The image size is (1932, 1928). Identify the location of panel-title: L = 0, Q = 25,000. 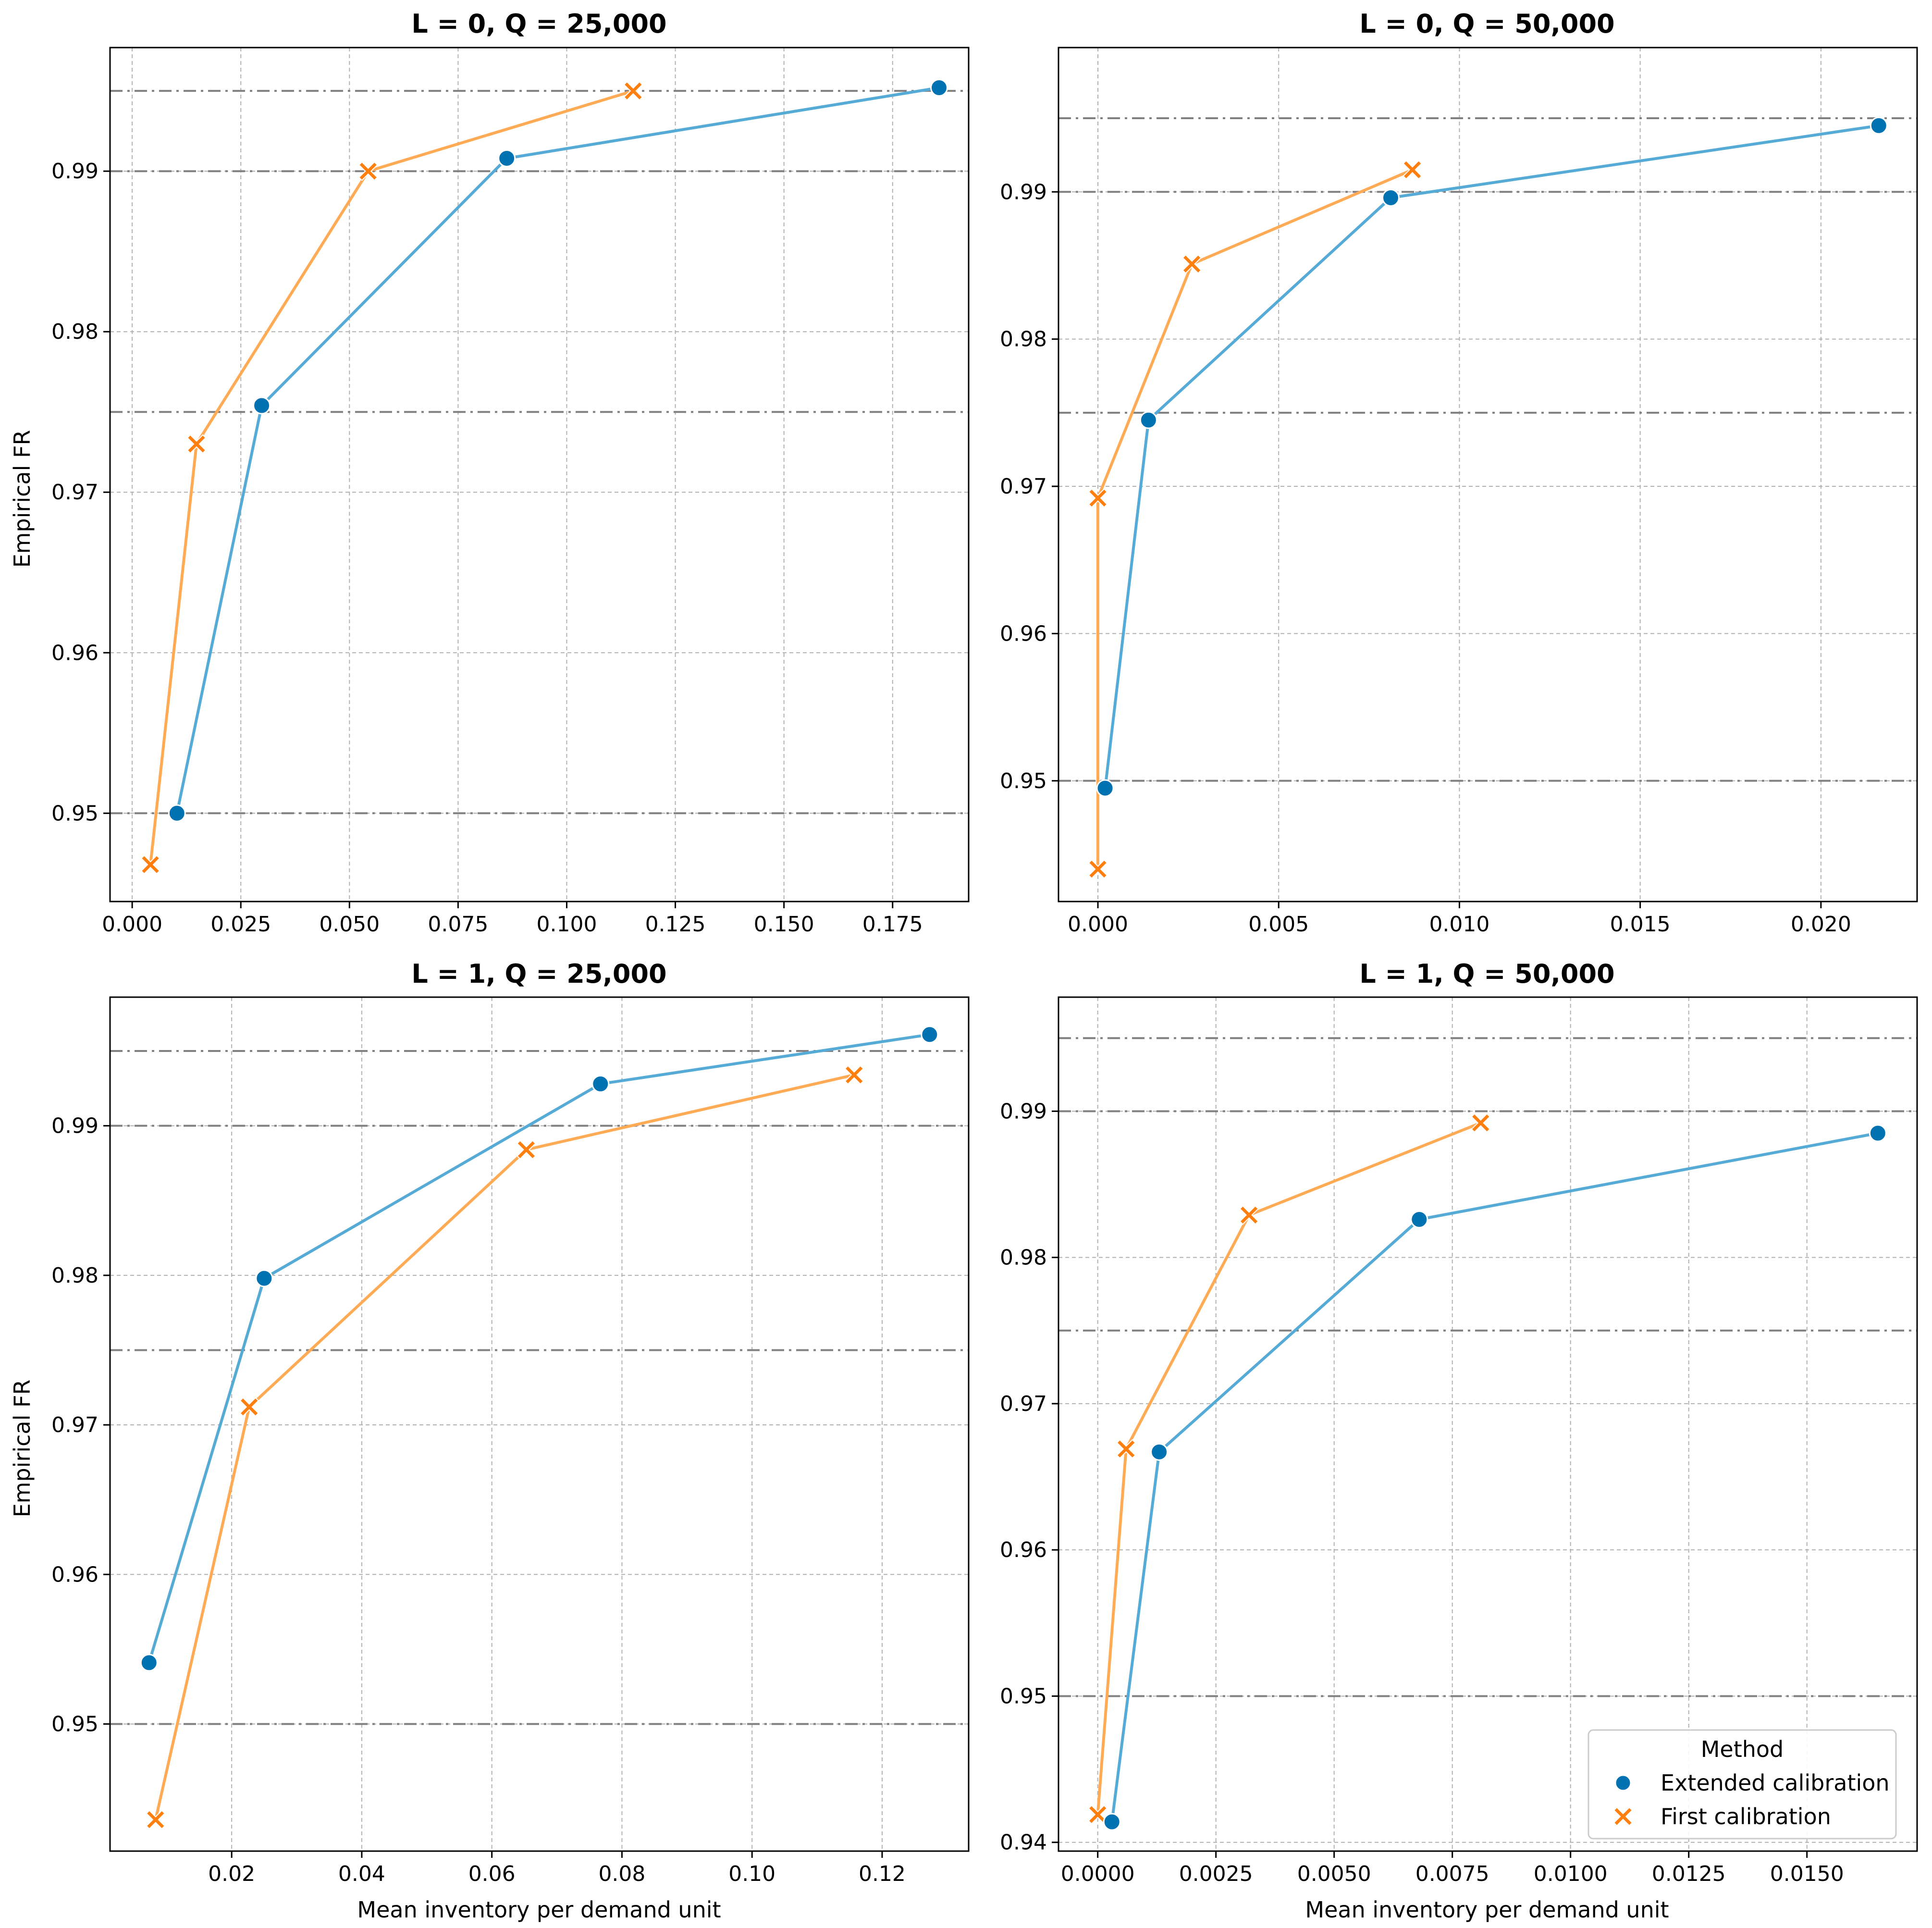
(538, 24).